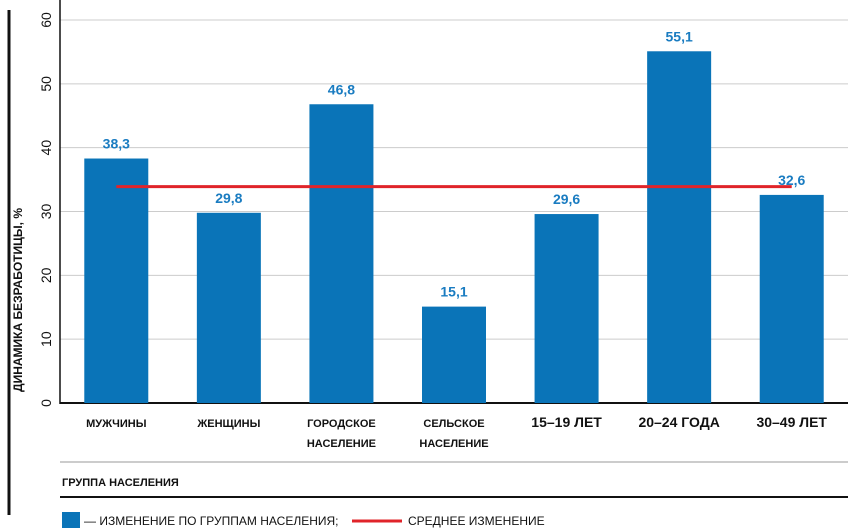 The image size is (855, 532). Describe the element at coordinates (46, 148) in the screenshot. I see `y-tick-label: 40` at that location.